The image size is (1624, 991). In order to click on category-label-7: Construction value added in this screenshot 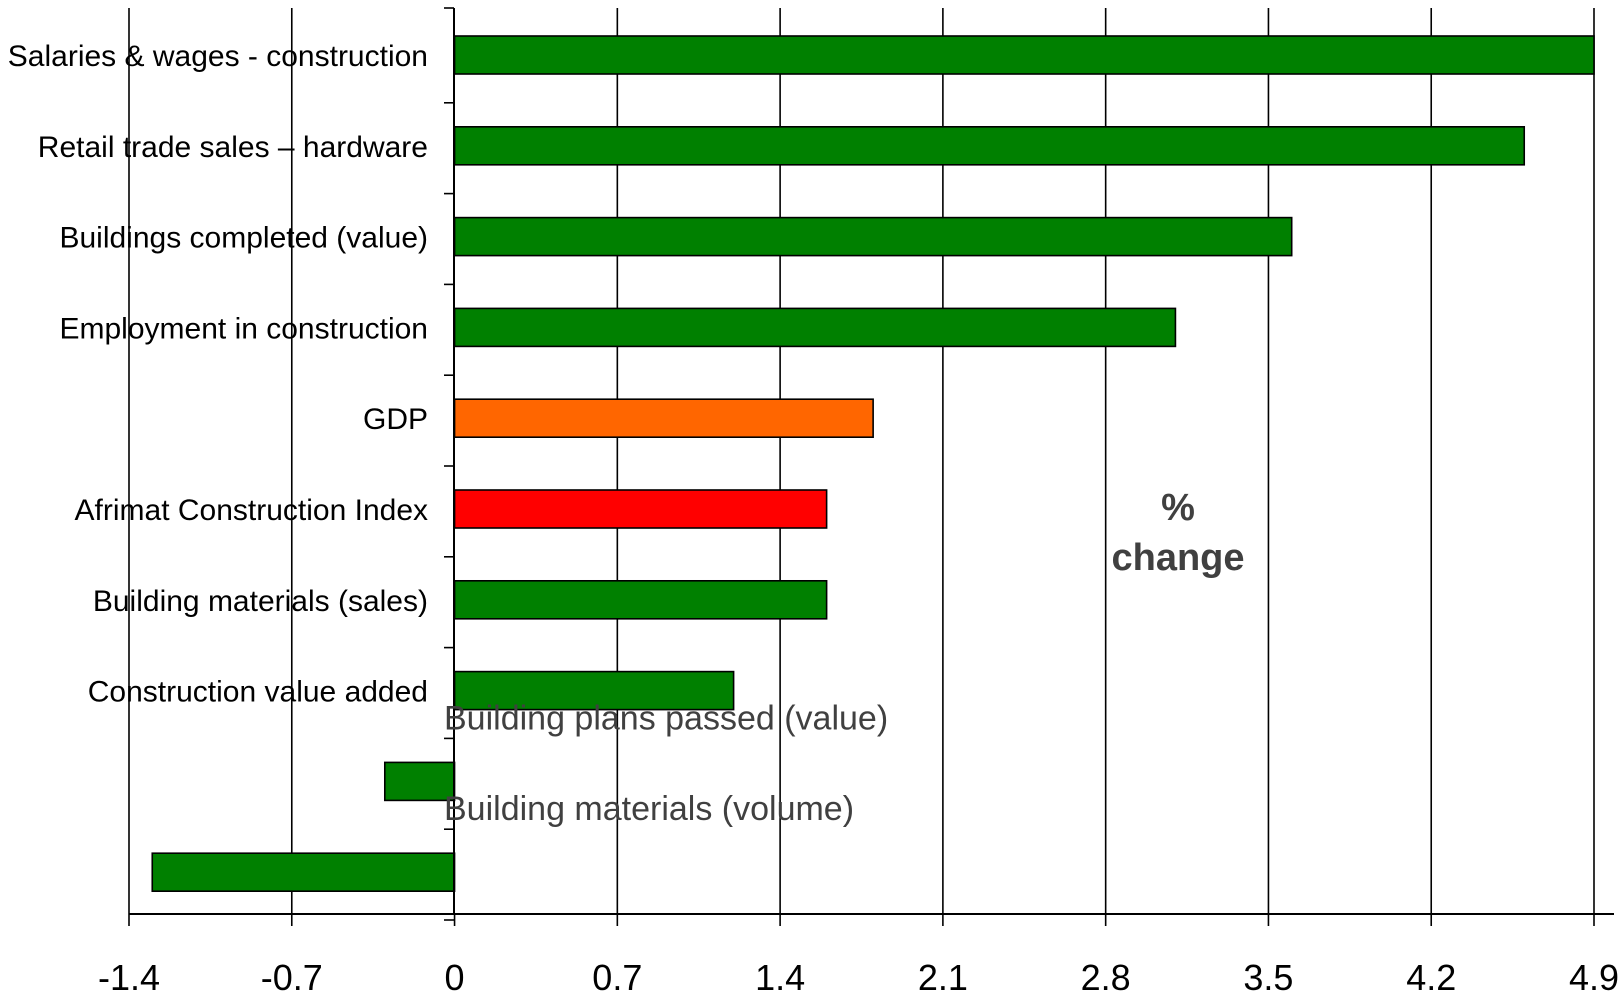, I will do `click(258, 692)`.